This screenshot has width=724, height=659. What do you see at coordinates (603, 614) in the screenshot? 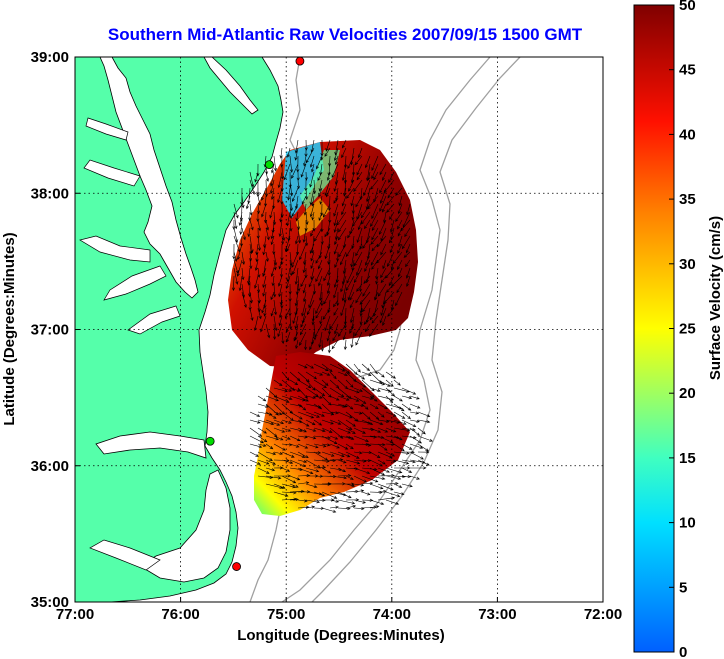
I see `x-tick-label: 72:00` at bounding box center [603, 614].